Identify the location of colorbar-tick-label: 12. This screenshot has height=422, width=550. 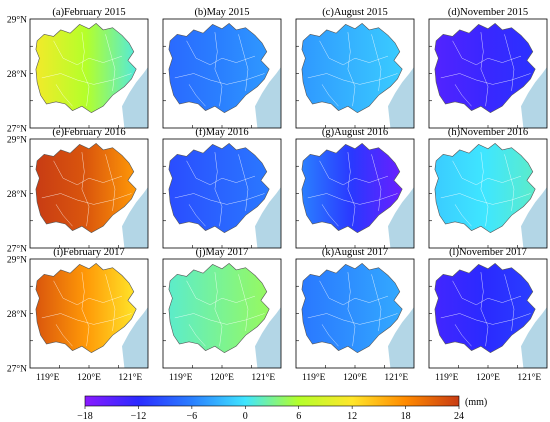
(352, 416).